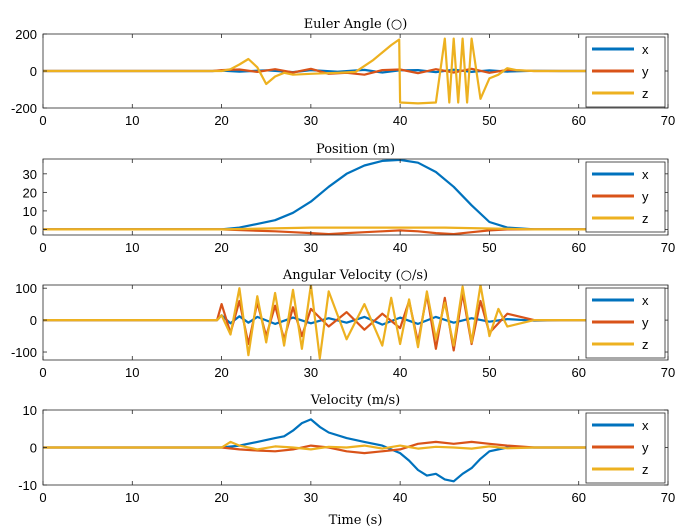 Image resolution: width=676 pixels, height=529 pixels. What do you see at coordinates (27, 485) in the screenshot?
I see `y-tick-label: -10` at bounding box center [27, 485].